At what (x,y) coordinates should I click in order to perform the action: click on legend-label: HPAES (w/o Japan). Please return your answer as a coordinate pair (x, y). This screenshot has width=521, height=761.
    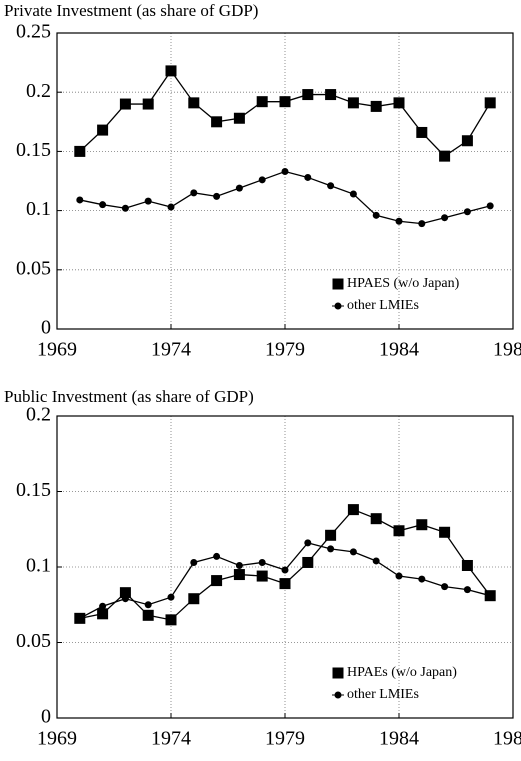
    Looking at the image, I should click on (403, 283).